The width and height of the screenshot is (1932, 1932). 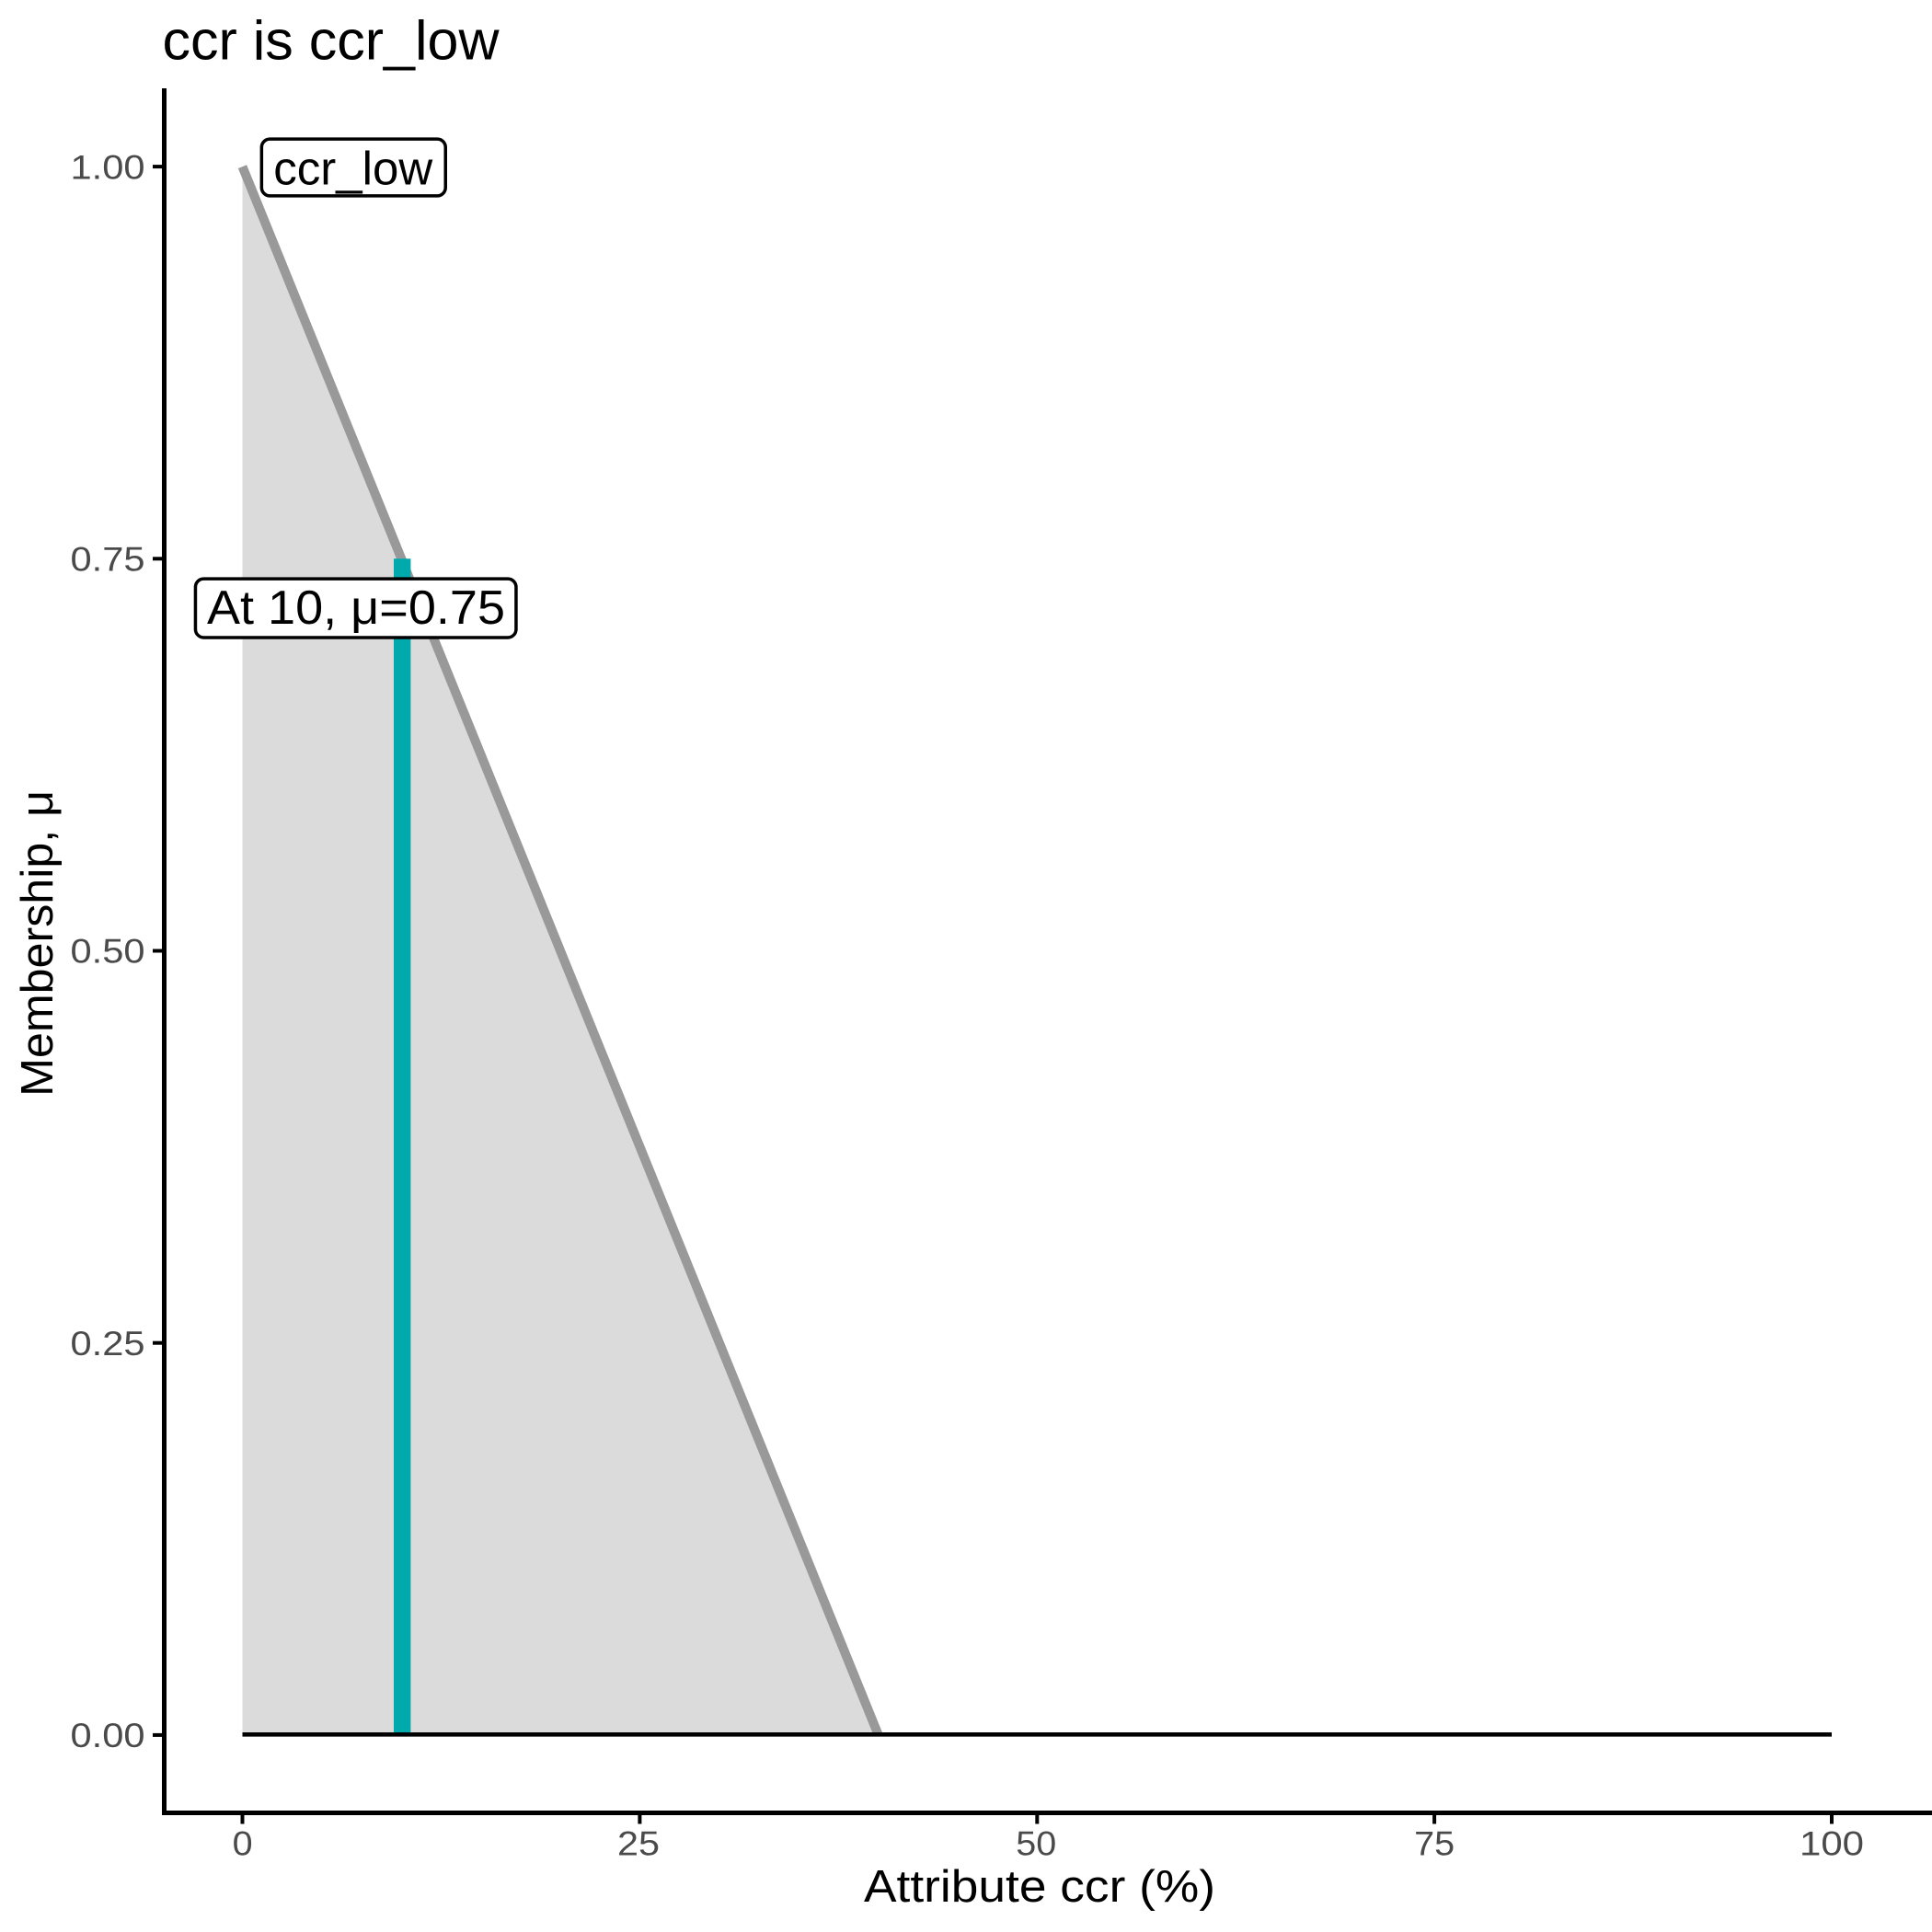 What do you see at coordinates (108, 167) in the screenshot?
I see `svg-text: 1.00` at bounding box center [108, 167].